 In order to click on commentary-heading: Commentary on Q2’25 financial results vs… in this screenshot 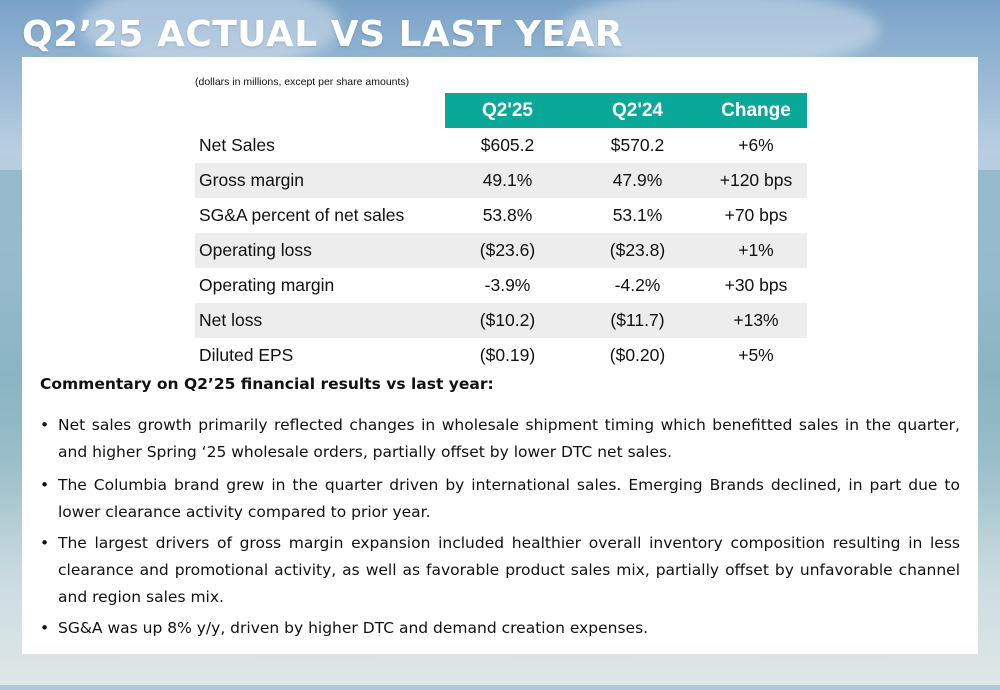, I will do `click(267, 384)`.